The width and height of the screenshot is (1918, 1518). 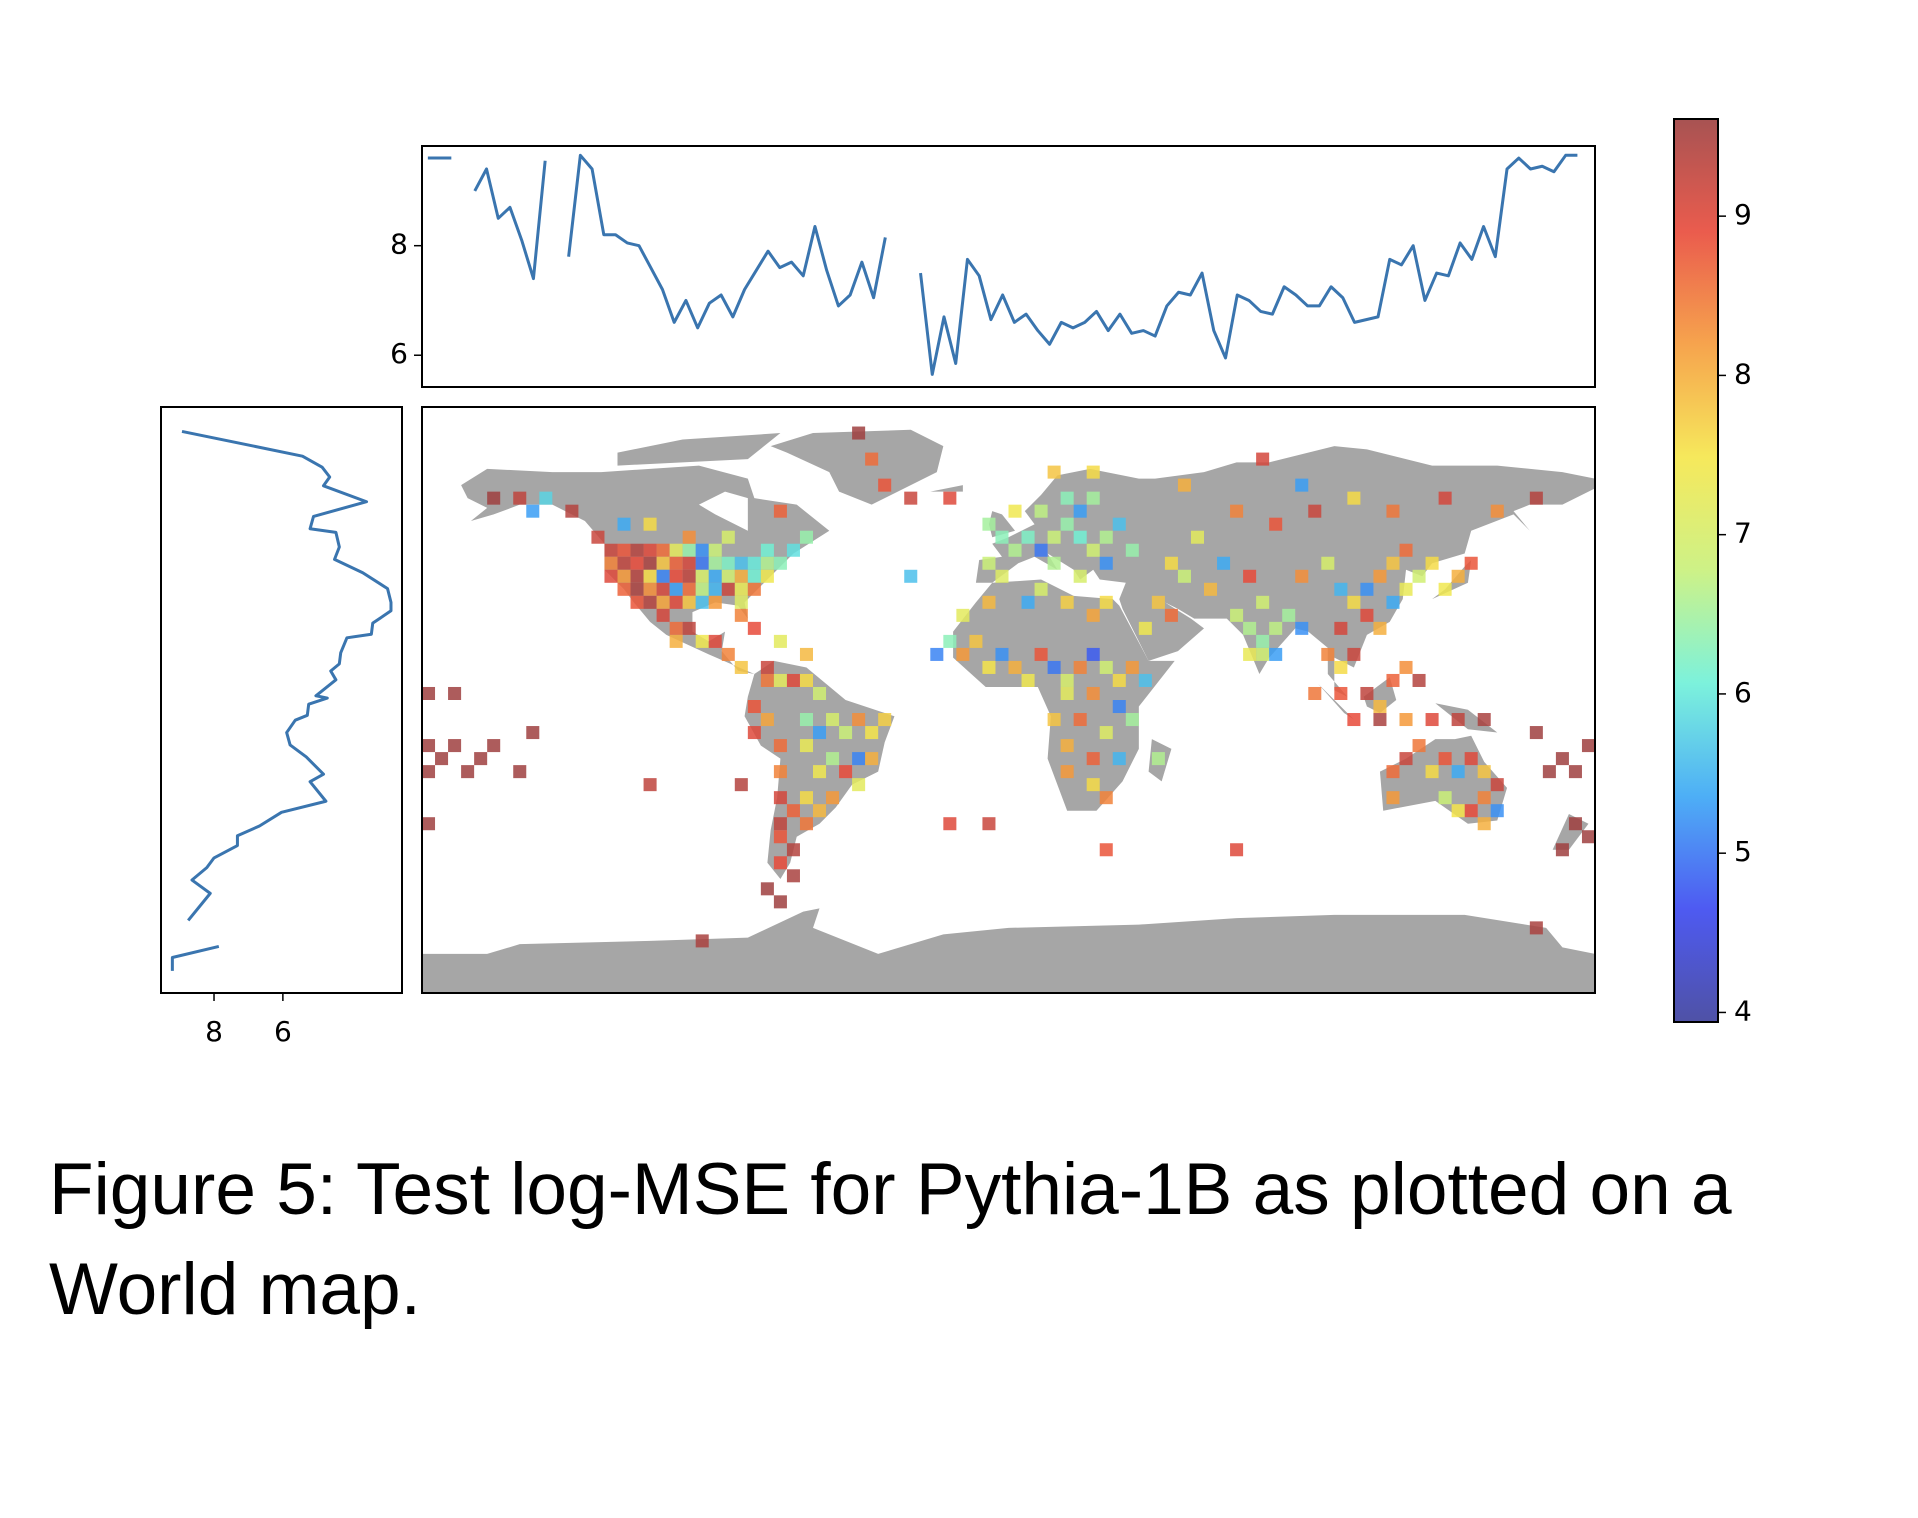 What do you see at coordinates (1743, 533) in the screenshot?
I see `colorbar-tick-label: 7` at bounding box center [1743, 533].